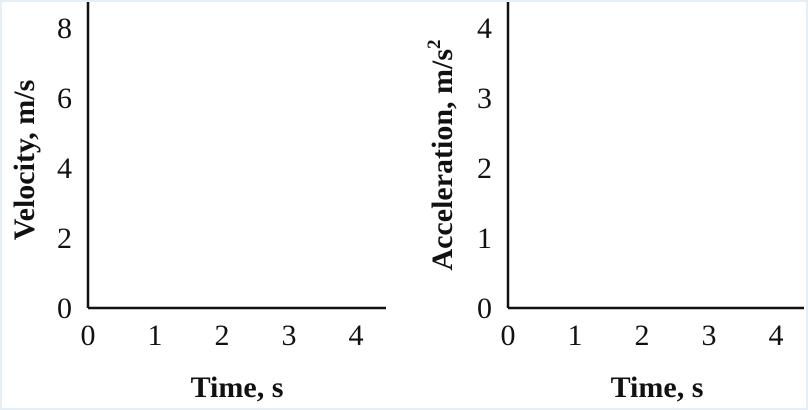 The image size is (808, 410). I want to click on velocity-x-tick-labels: 0 1 2 3 4, so click(222, 335).